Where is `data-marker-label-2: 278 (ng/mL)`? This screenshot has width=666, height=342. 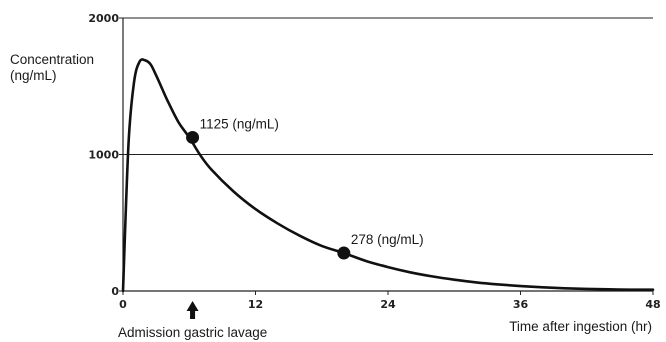 data-marker-label-2: 278 (ng/mL) is located at coordinates (387, 239).